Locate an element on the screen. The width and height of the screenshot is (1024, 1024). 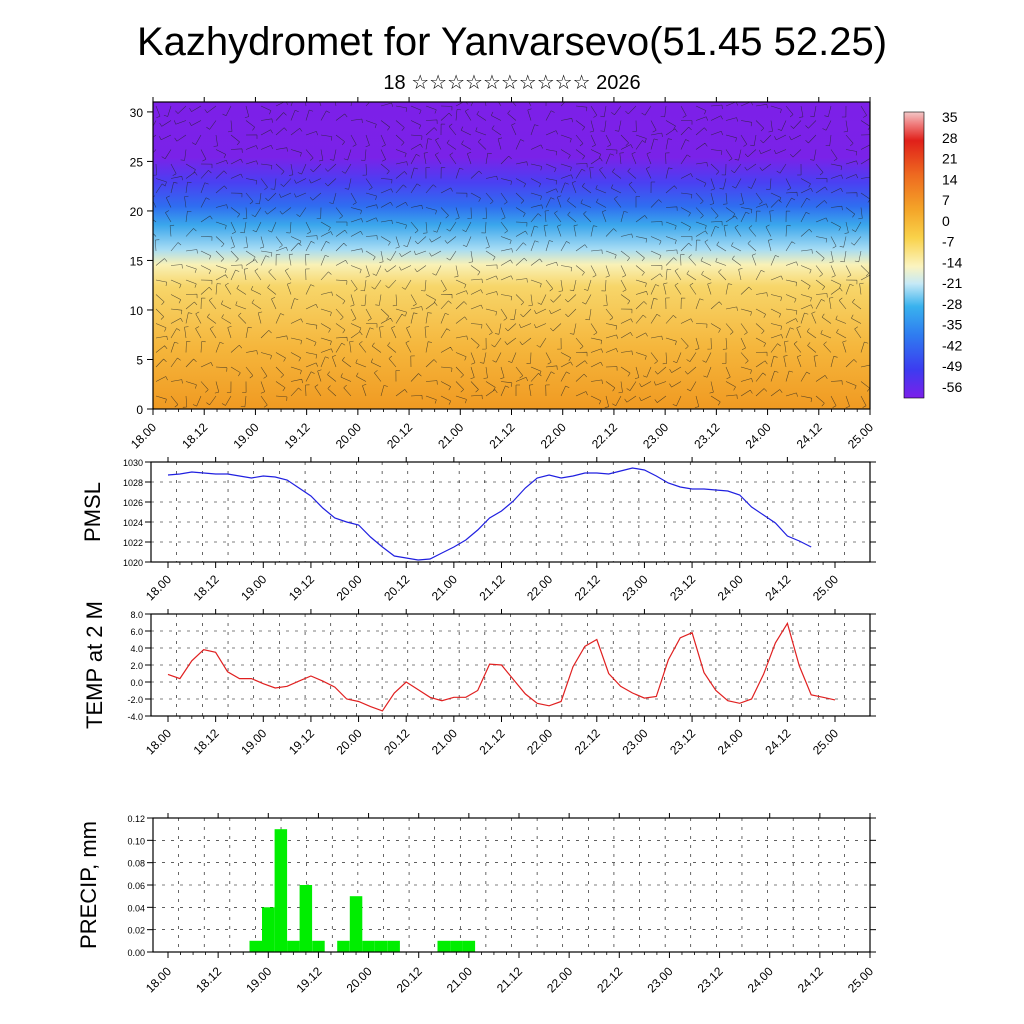
y-tick-label: -4.0 is located at coordinates (135, 717).